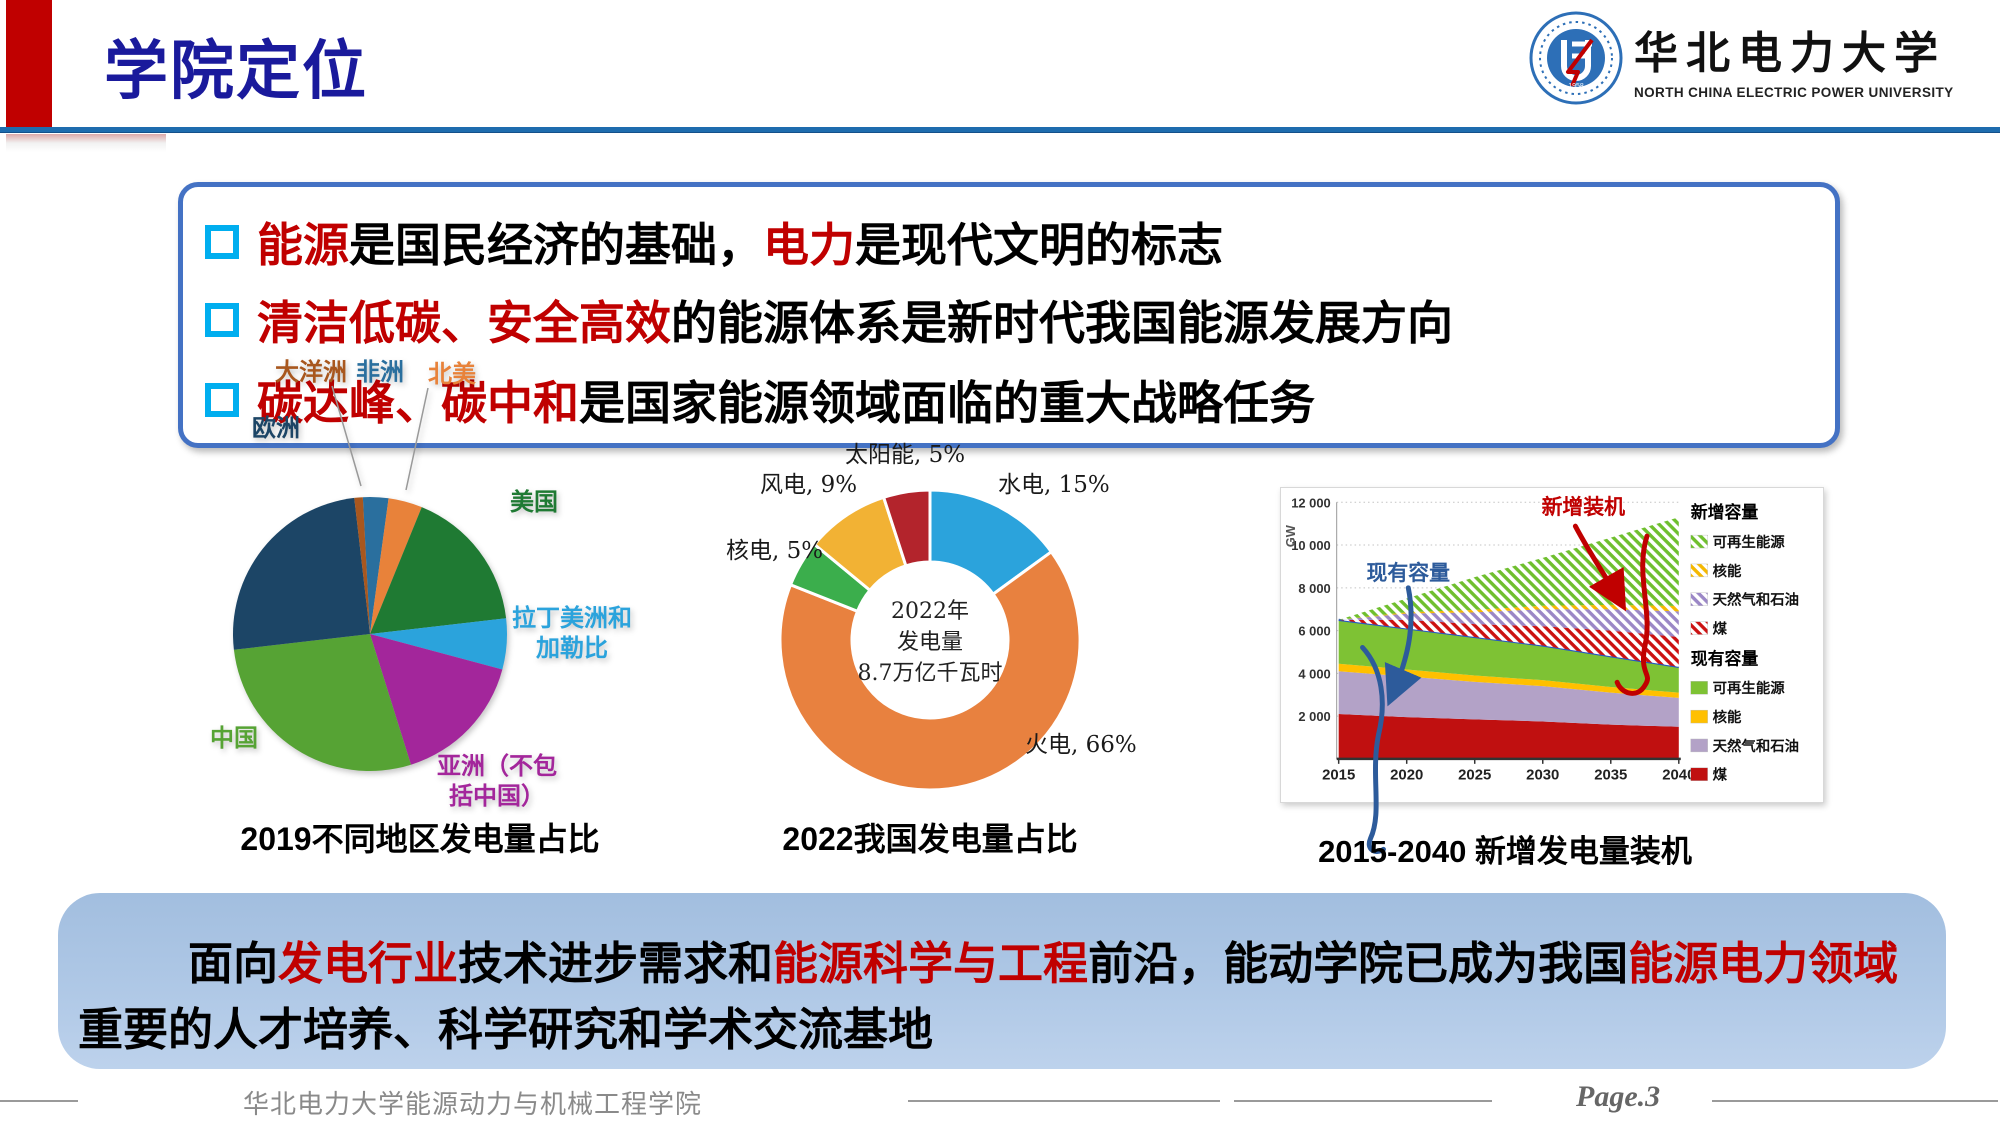 This screenshot has width=2000, height=1125. What do you see at coordinates (1310, 502) in the screenshot?
I see `y-tick-label: 12 000` at bounding box center [1310, 502].